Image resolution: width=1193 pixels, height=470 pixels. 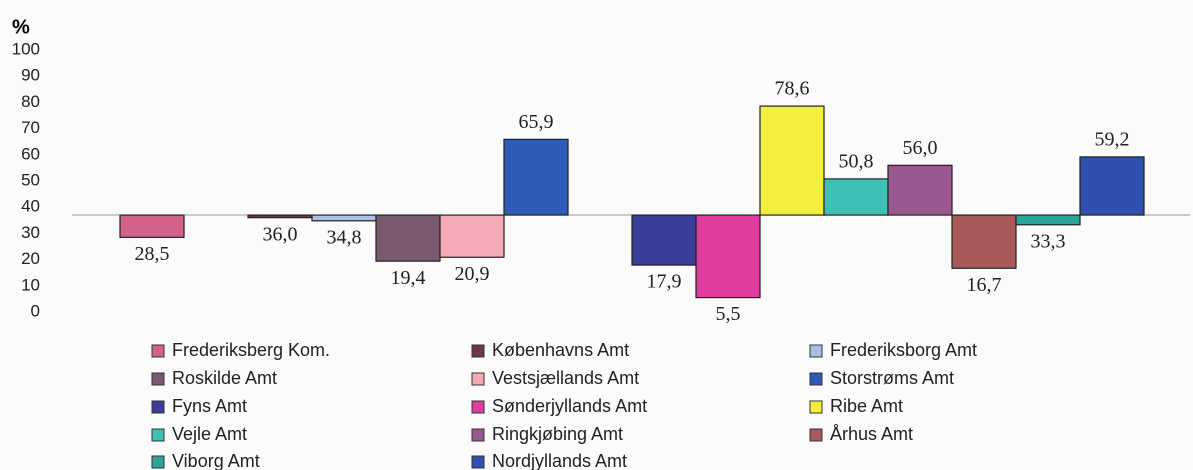 What do you see at coordinates (565, 378) in the screenshot?
I see `legend-label: Vestsjællands Amt` at bounding box center [565, 378].